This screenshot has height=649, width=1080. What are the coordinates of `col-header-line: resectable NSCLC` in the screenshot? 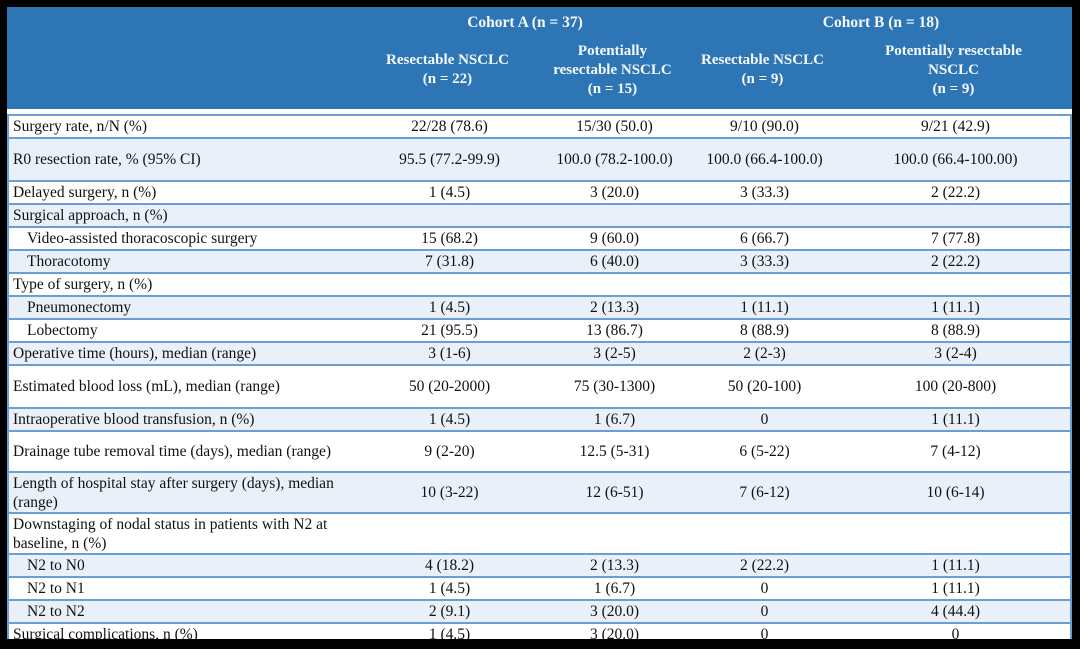 It's located at (612, 69).